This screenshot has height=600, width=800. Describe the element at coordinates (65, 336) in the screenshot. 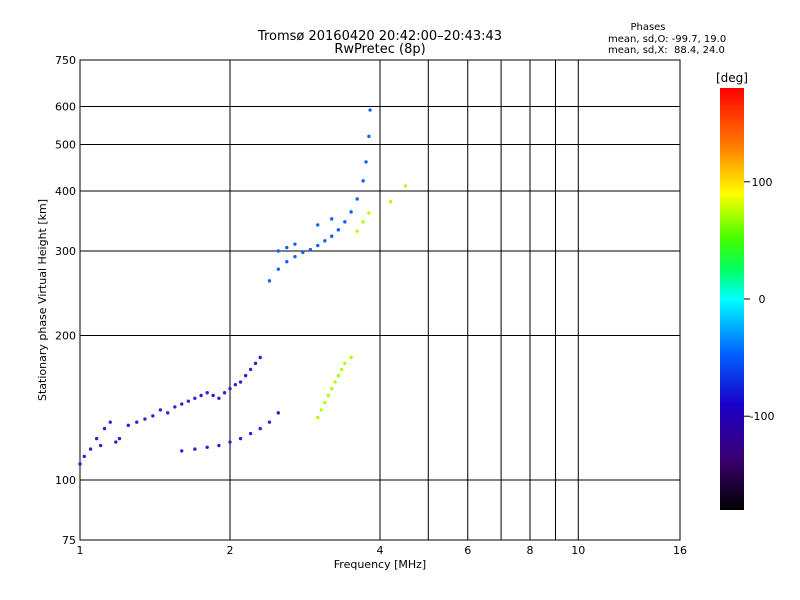

I see `y-tick-label: 200` at that location.